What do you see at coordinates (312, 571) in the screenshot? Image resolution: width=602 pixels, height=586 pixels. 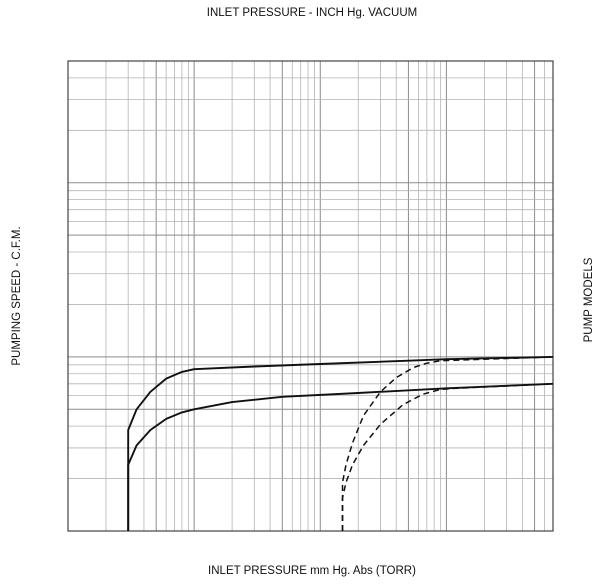 I see `x-axis-title: INLET PRESSURE mm Hg. Abs (TORR)` at bounding box center [312, 571].